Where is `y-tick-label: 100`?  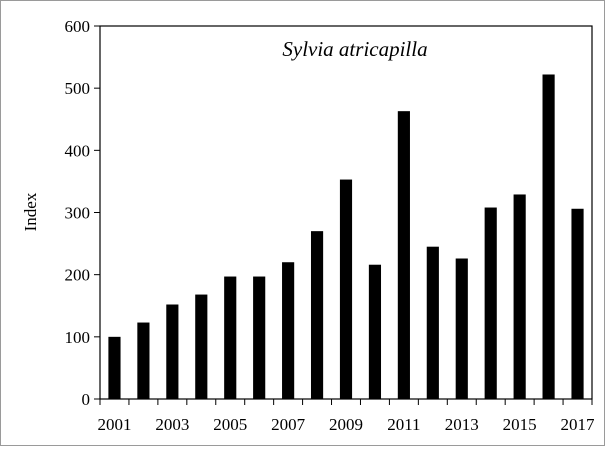
y-tick-label: 100 is located at coordinates (78, 337).